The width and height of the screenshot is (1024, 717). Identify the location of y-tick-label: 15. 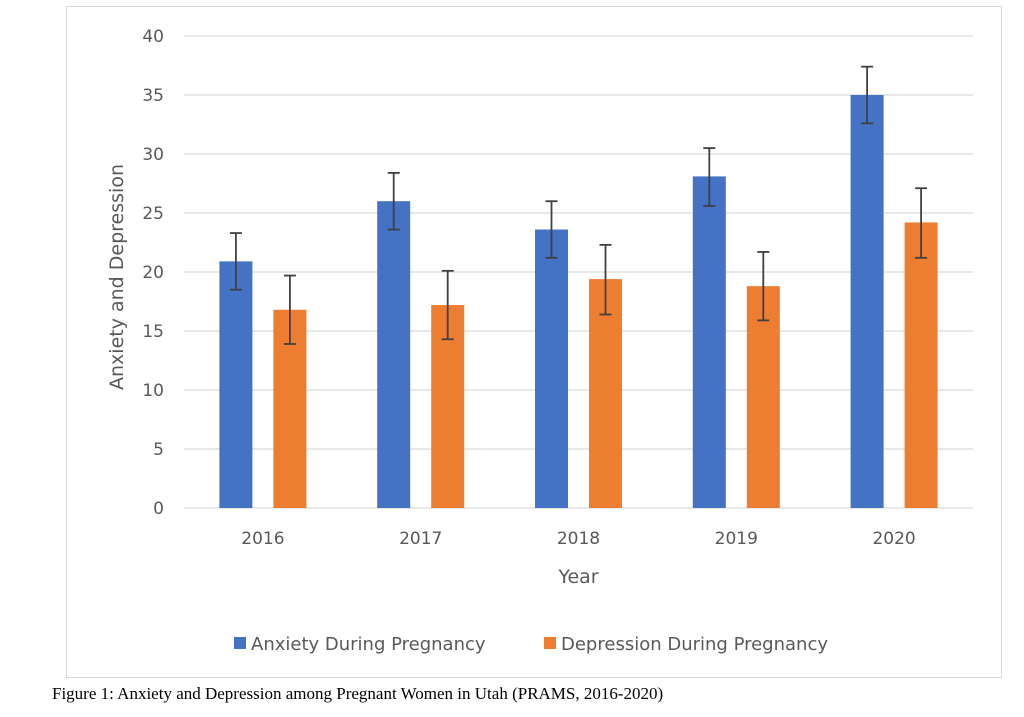
(153, 332).